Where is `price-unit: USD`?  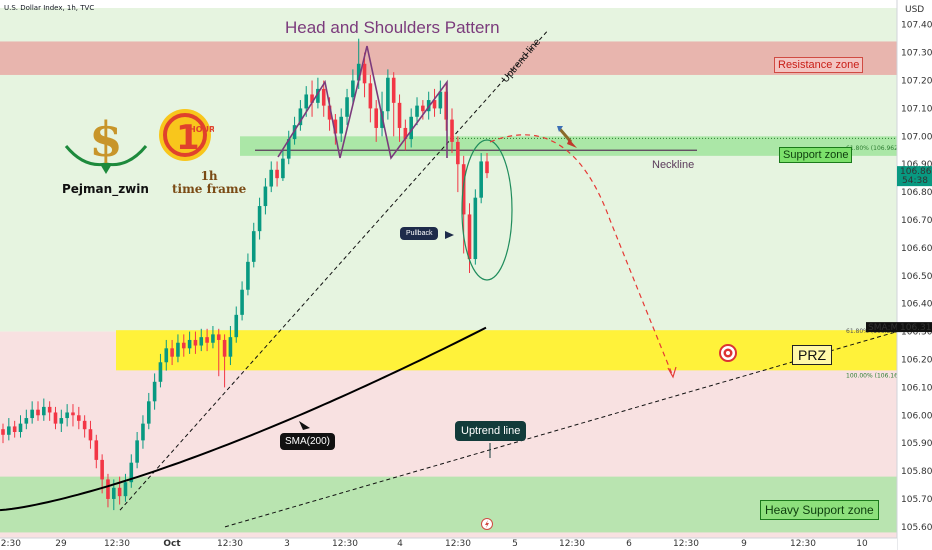
price-unit: USD is located at coordinates (914, 10).